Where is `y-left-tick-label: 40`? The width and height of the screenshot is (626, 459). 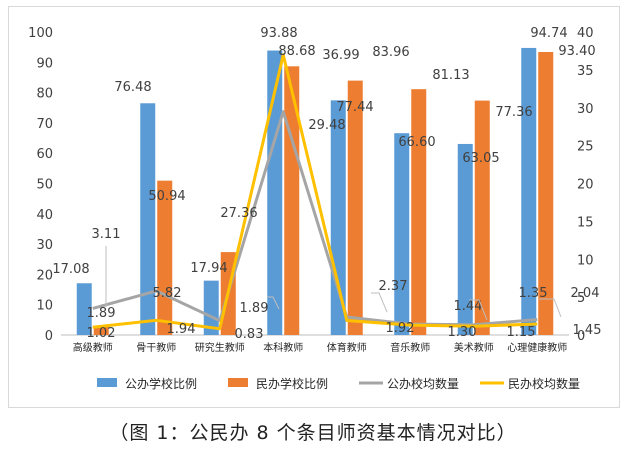 y-left-tick-label: 40 is located at coordinates (44, 215).